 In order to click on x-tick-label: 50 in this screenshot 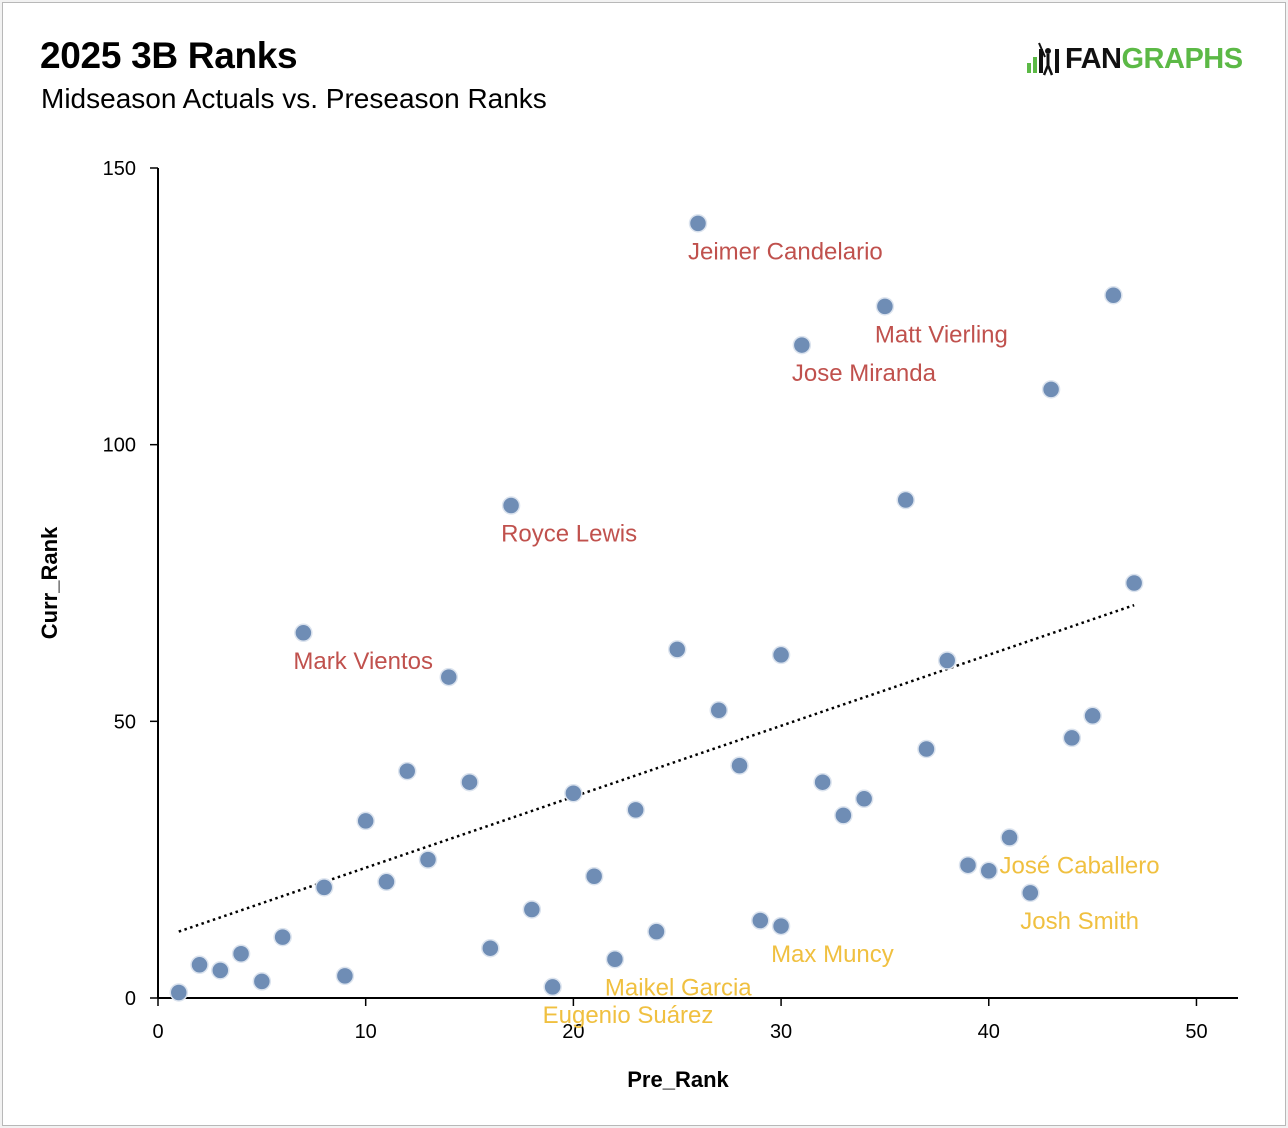, I will do `click(1196, 1032)`.